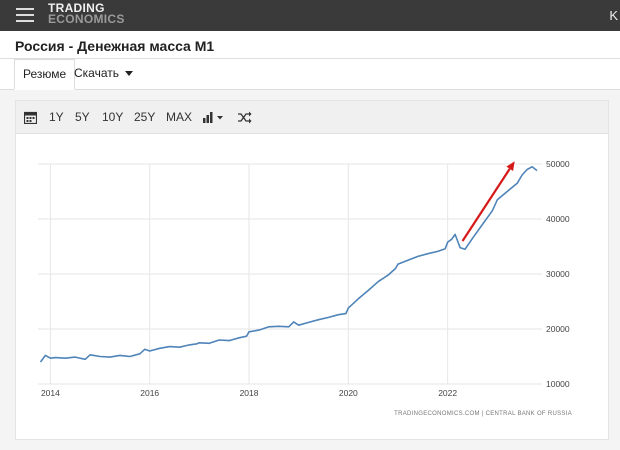 The width and height of the screenshot is (620, 450). Describe the element at coordinates (56, 117) in the screenshot. I see `range-1y-button: 1Y` at that location.